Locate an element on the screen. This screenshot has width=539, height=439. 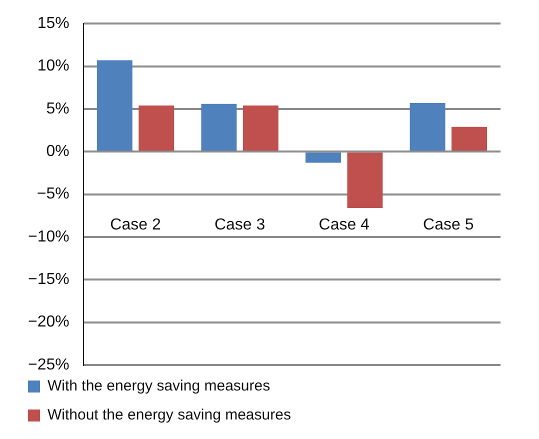
legend-label: Without the energy saving measures is located at coordinates (169, 415).